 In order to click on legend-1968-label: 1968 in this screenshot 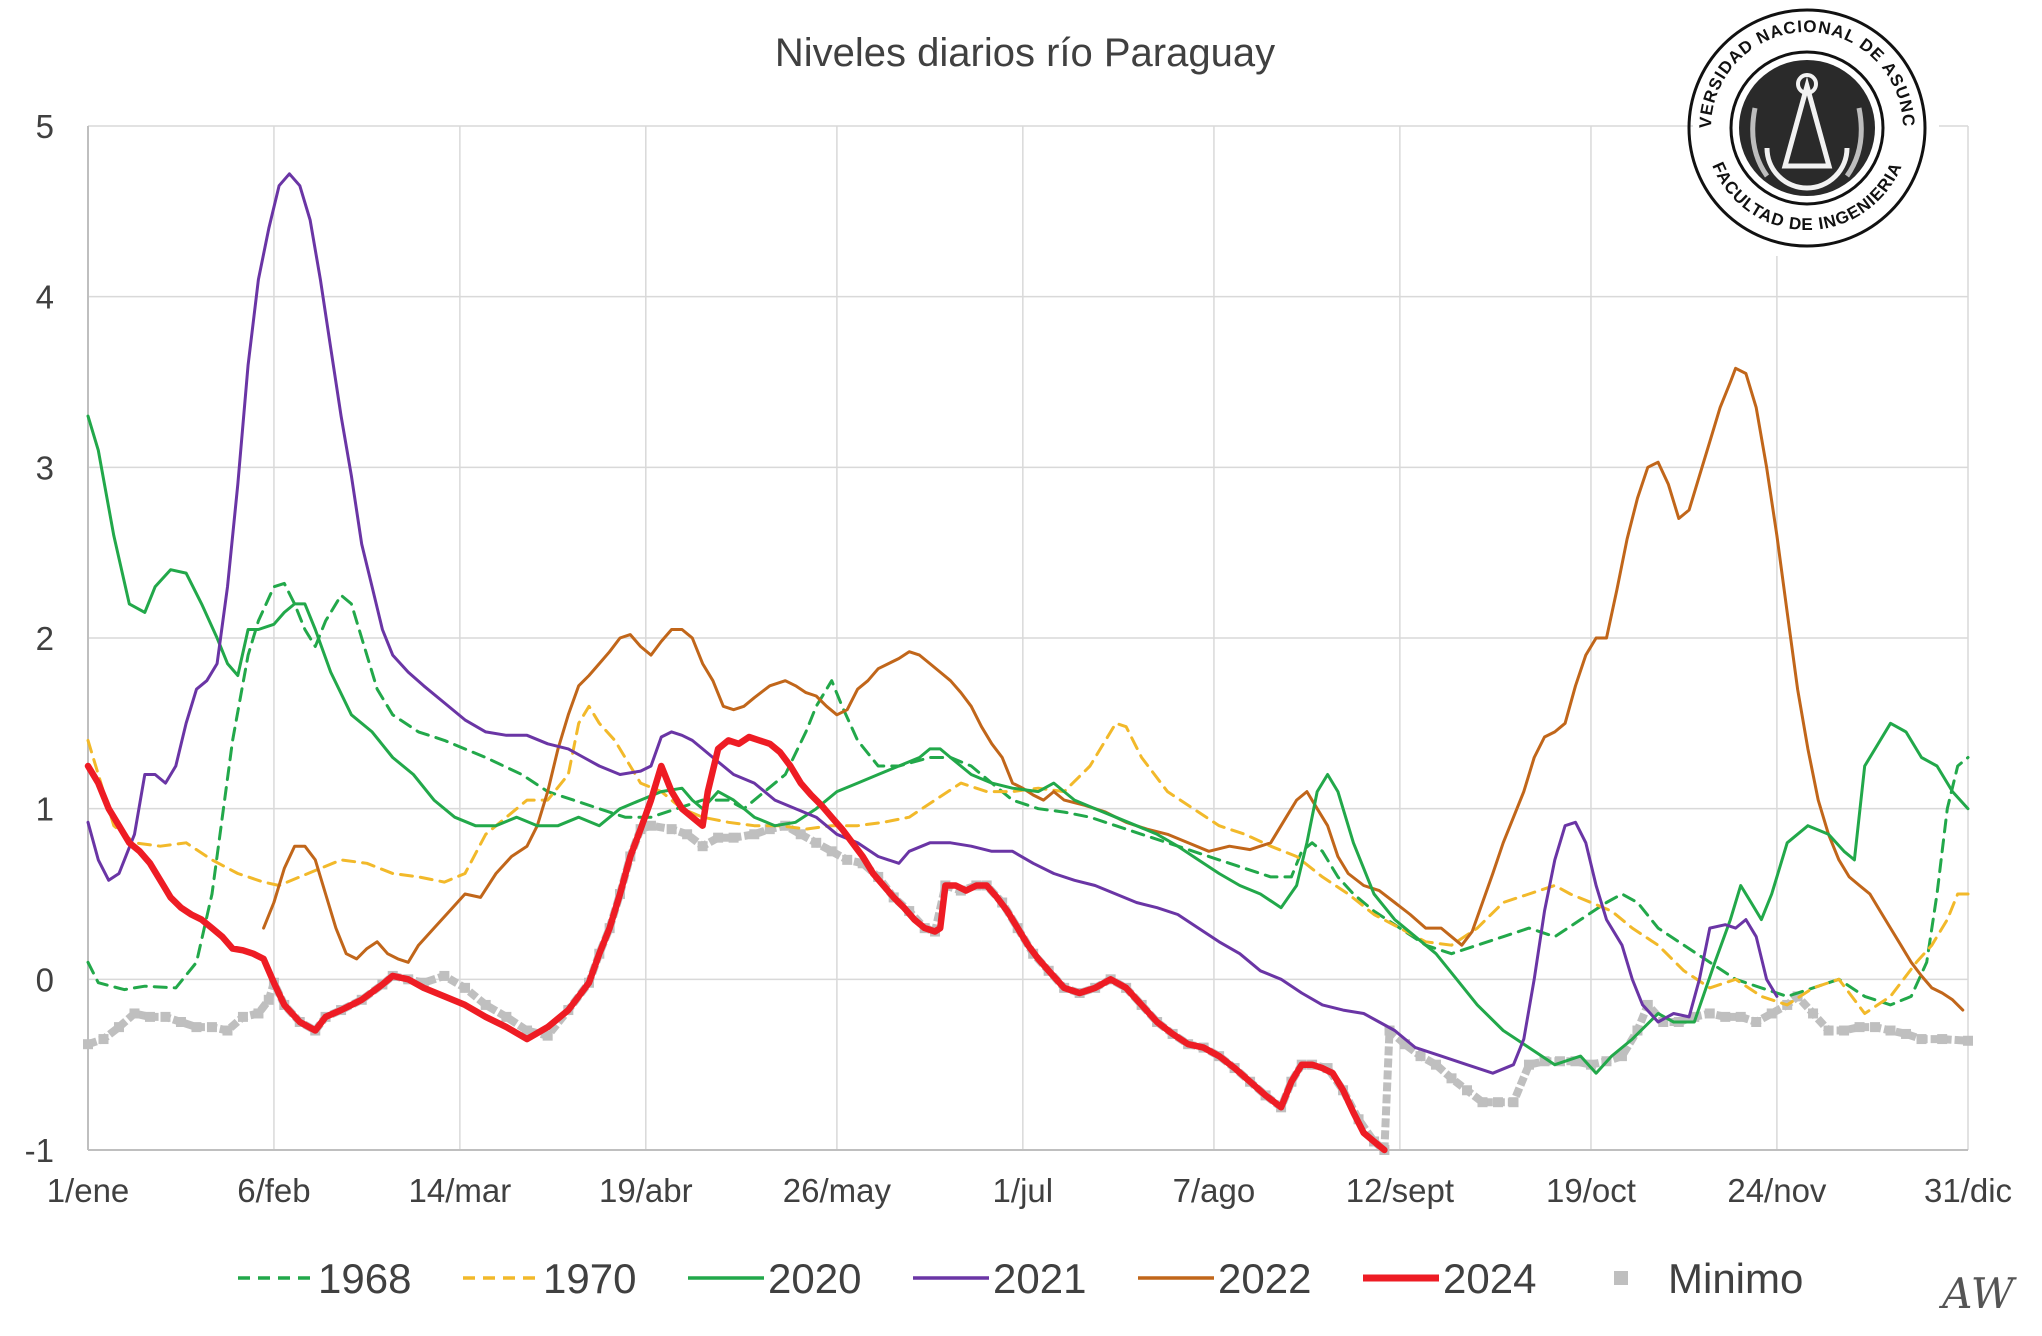, I will do `click(364, 1278)`.